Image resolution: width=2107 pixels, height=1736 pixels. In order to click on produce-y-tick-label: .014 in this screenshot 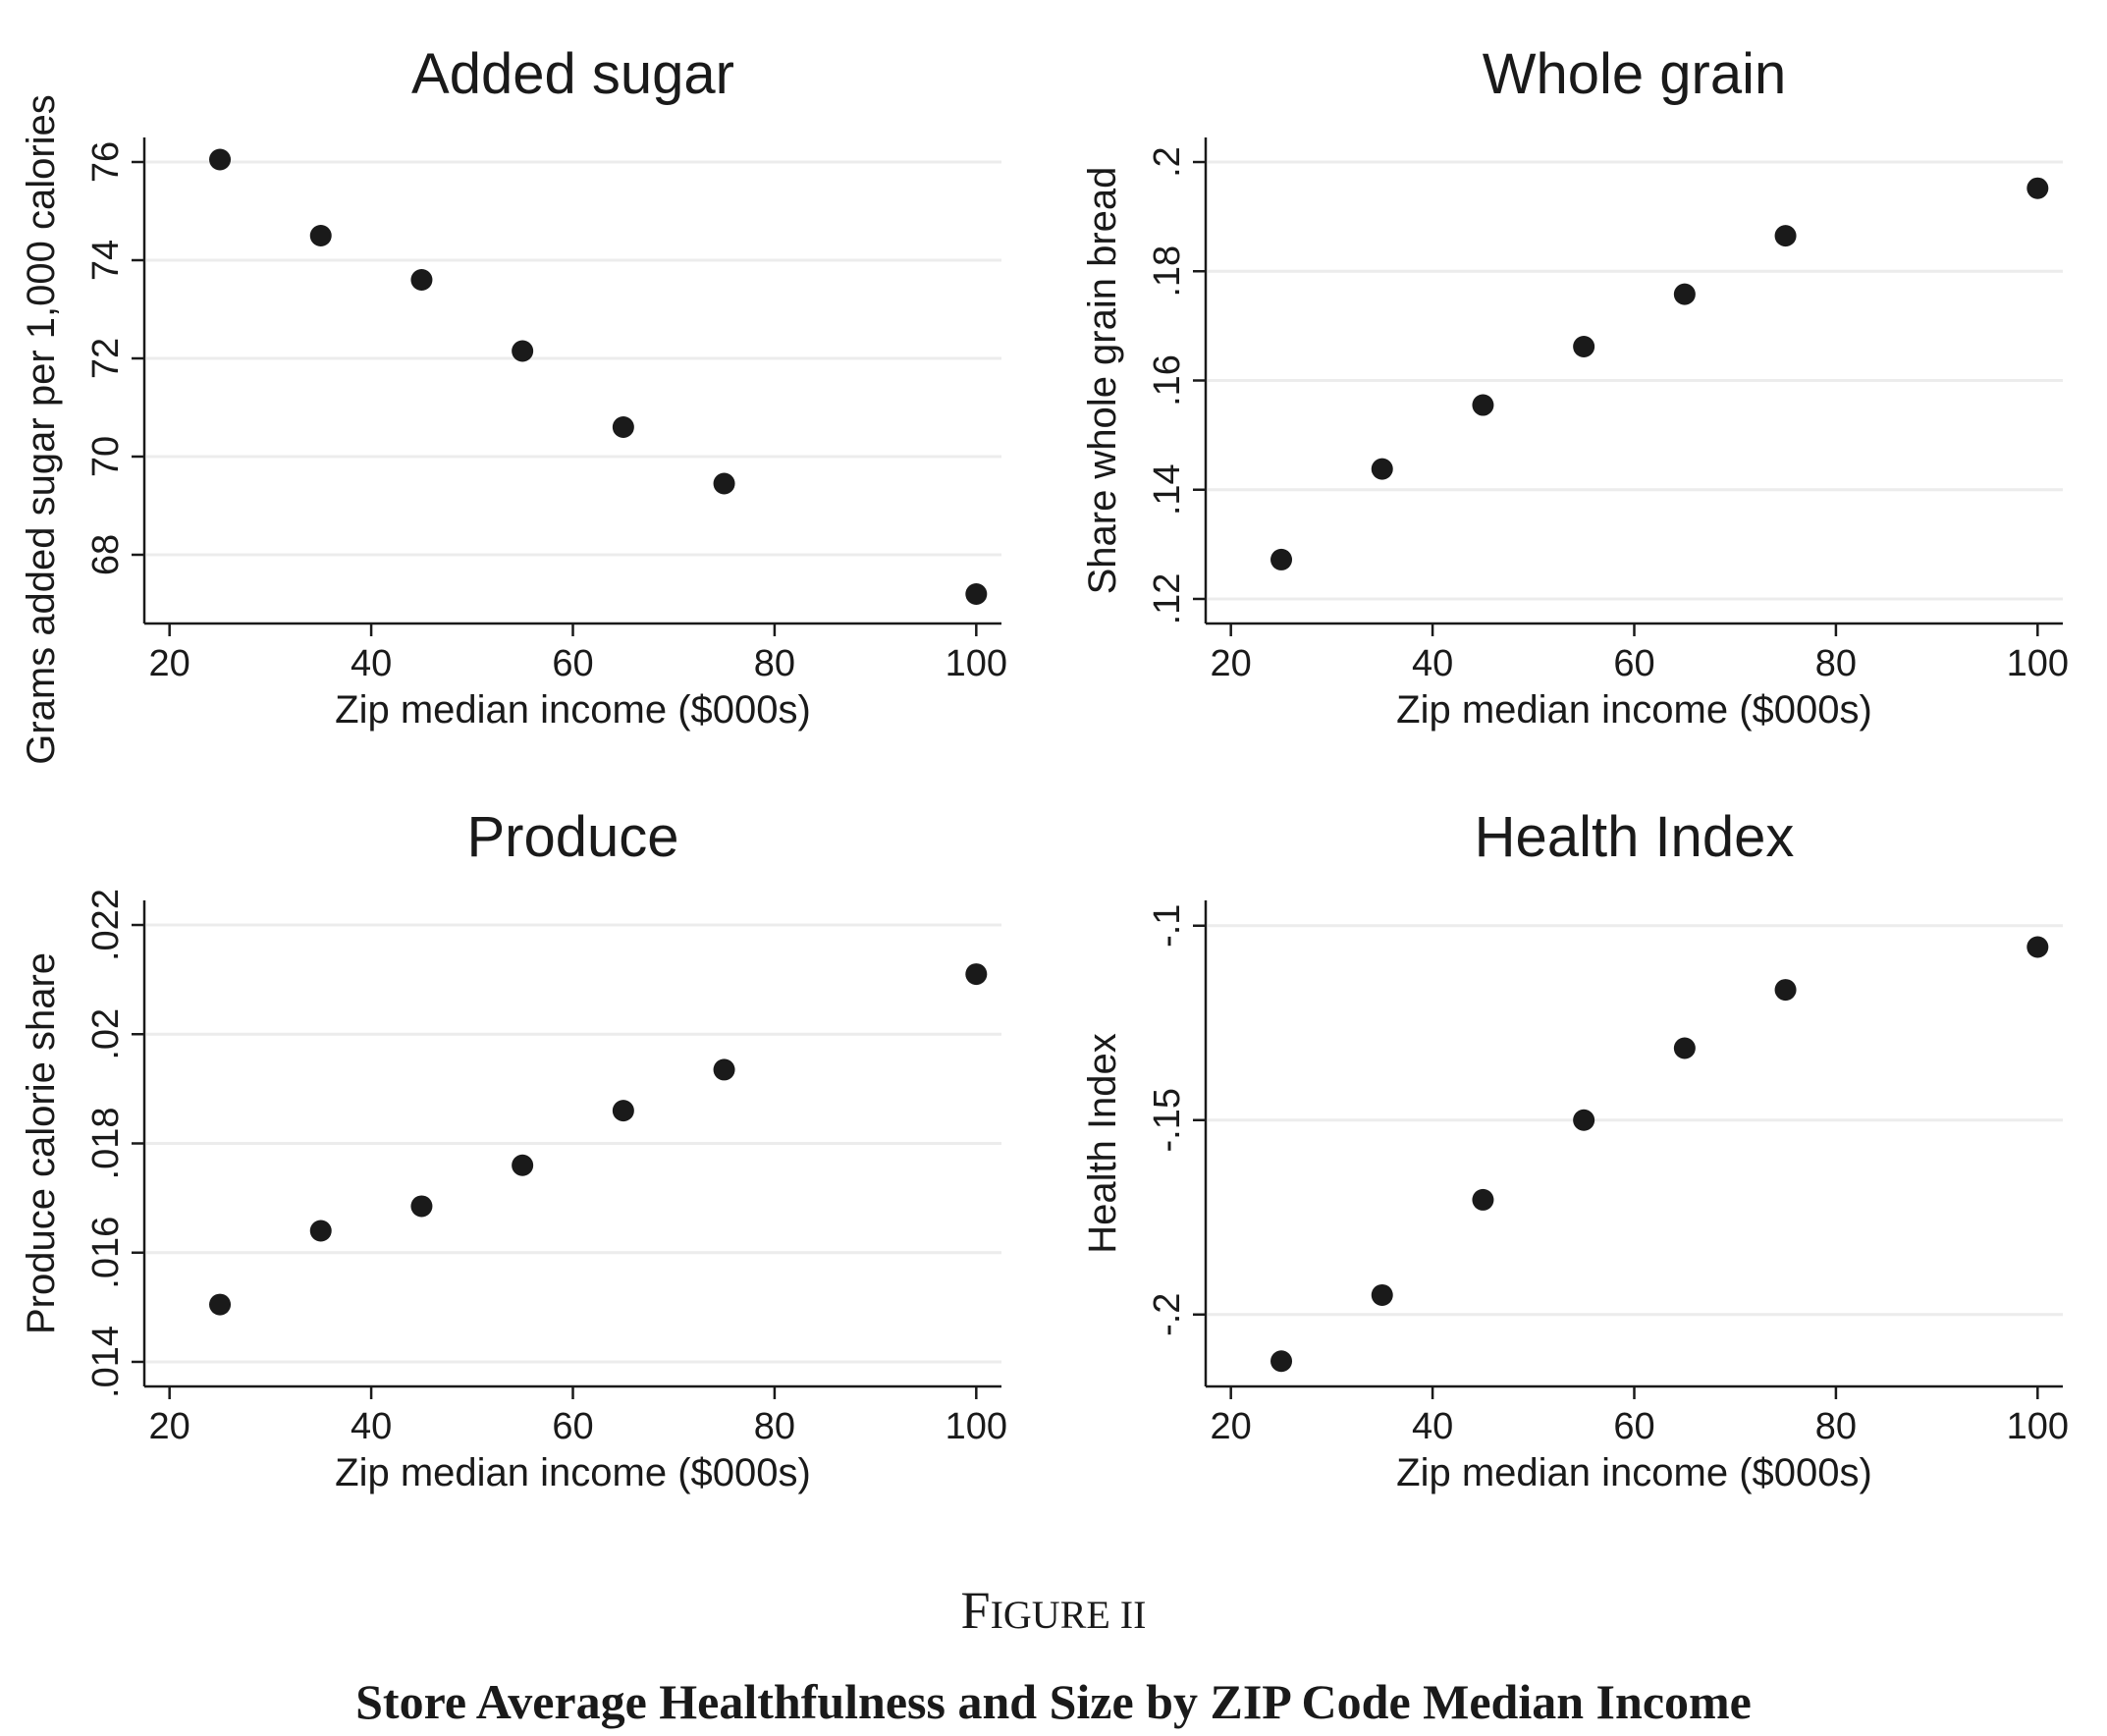, I will do `click(106, 1362)`.